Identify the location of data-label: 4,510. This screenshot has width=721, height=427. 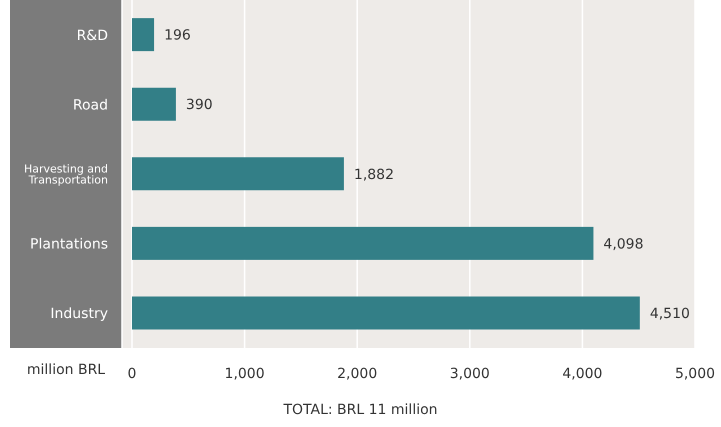
(670, 314).